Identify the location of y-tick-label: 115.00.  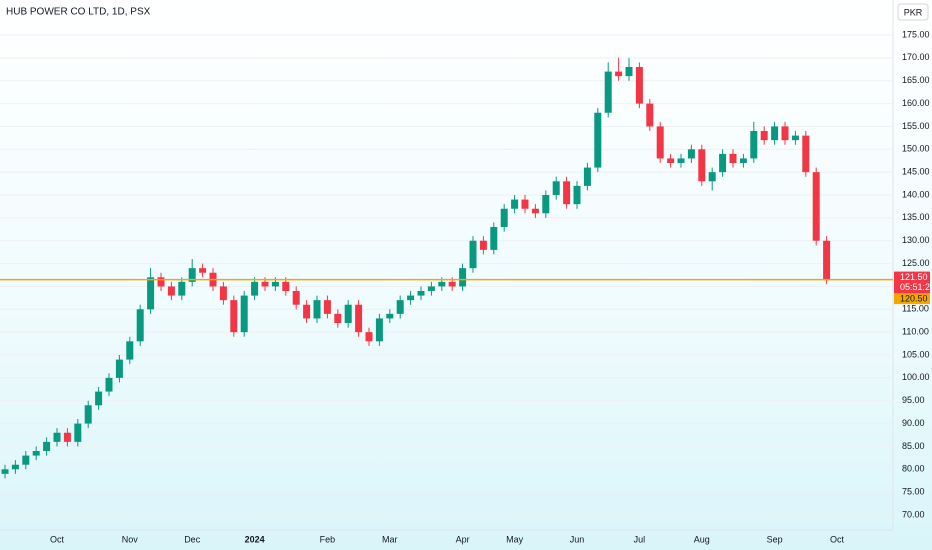
(915, 309).